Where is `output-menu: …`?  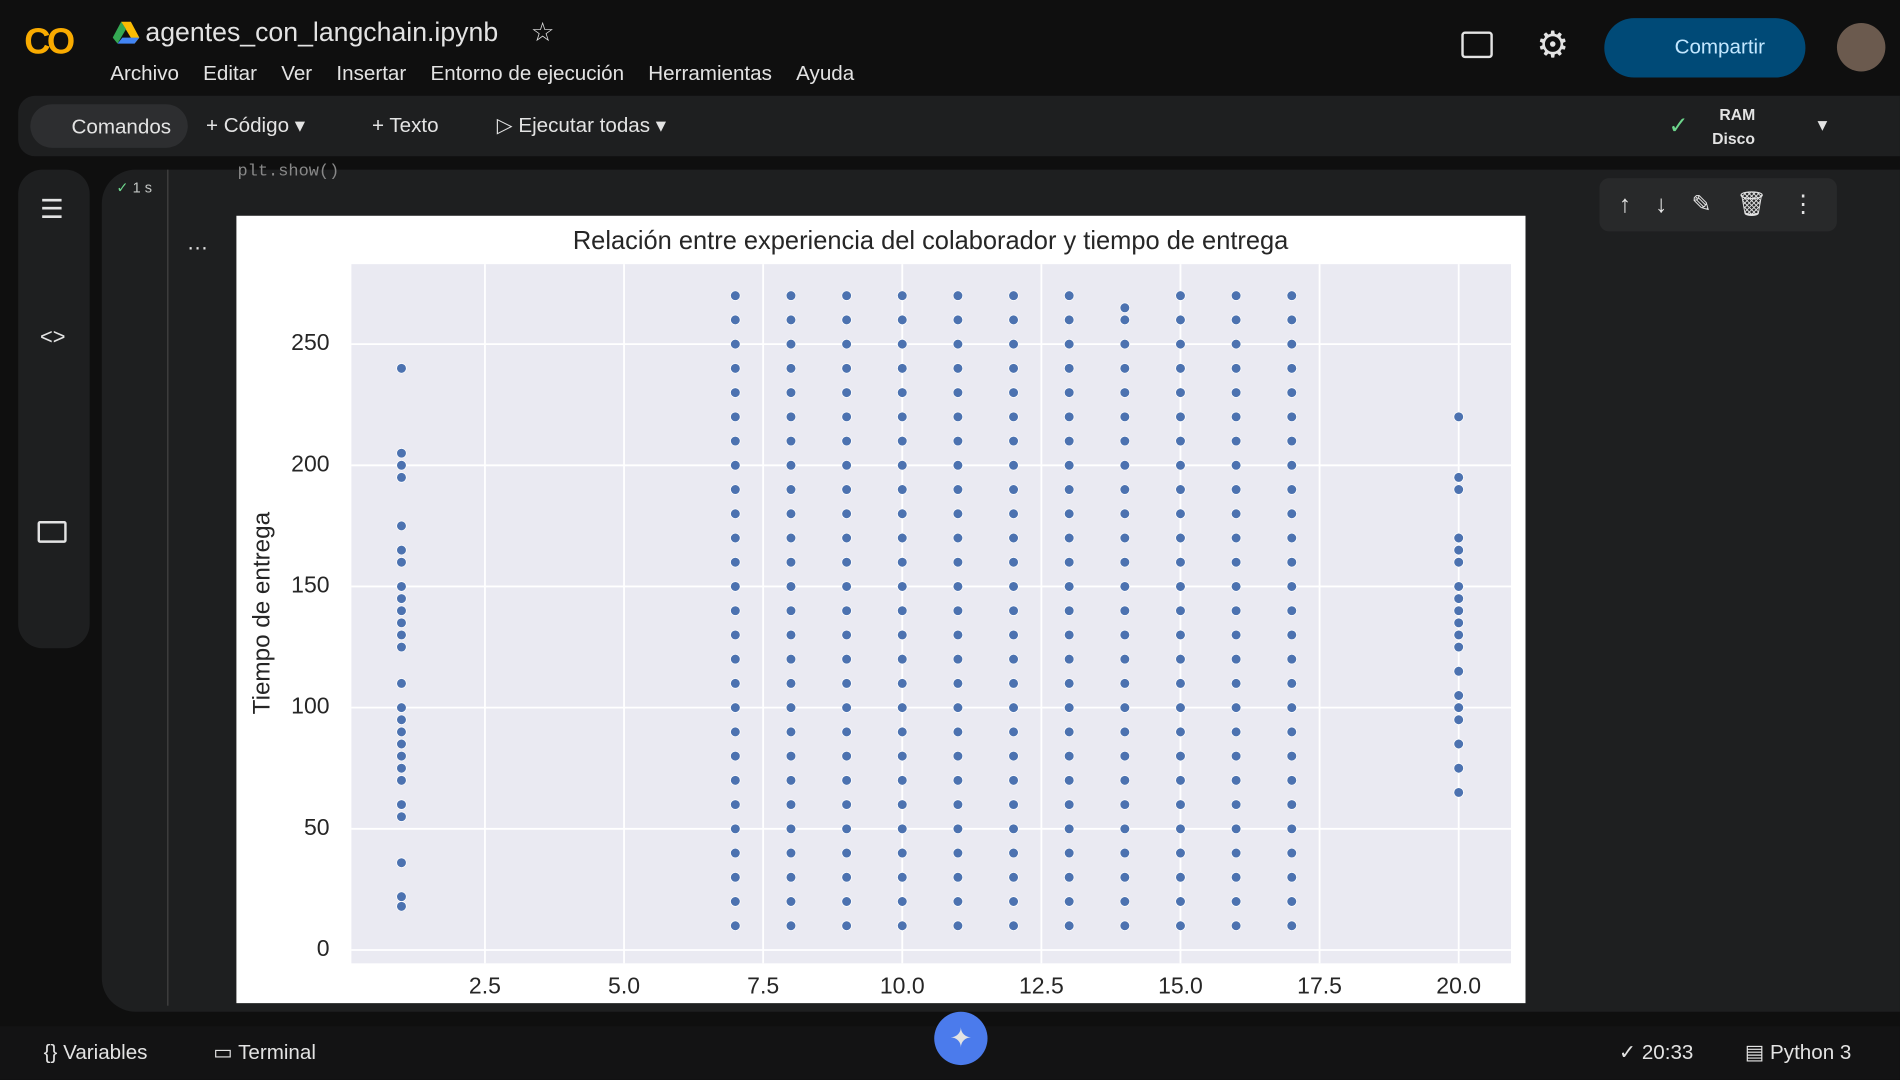 output-menu: … is located at coordinates (197, 242).